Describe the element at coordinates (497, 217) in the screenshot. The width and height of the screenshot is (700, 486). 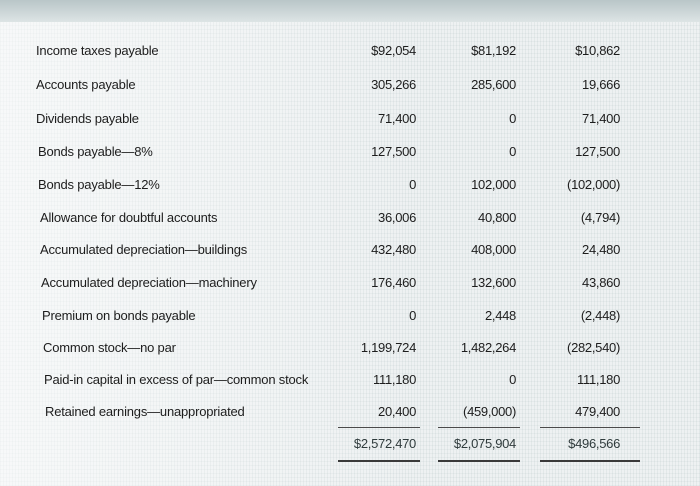
I see `cell-col-2: 40,800` at that location.